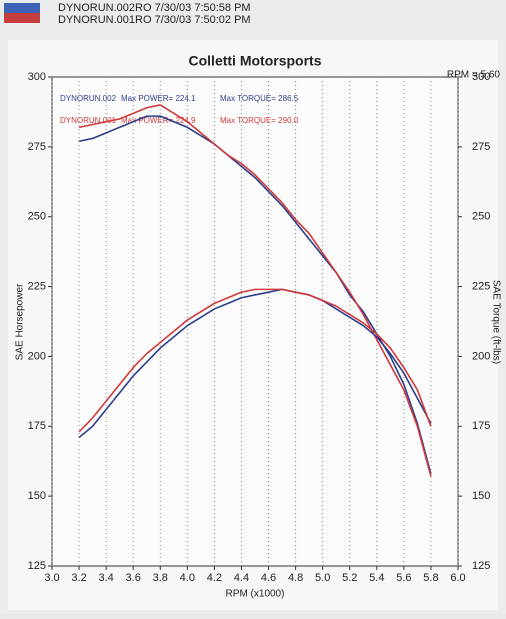 This screenshot has height=619, width=506. What do you see at coordinates (481, 217) in the screenshot?
I see `y2-tick-label: 250` at bounding box center [481, 217].